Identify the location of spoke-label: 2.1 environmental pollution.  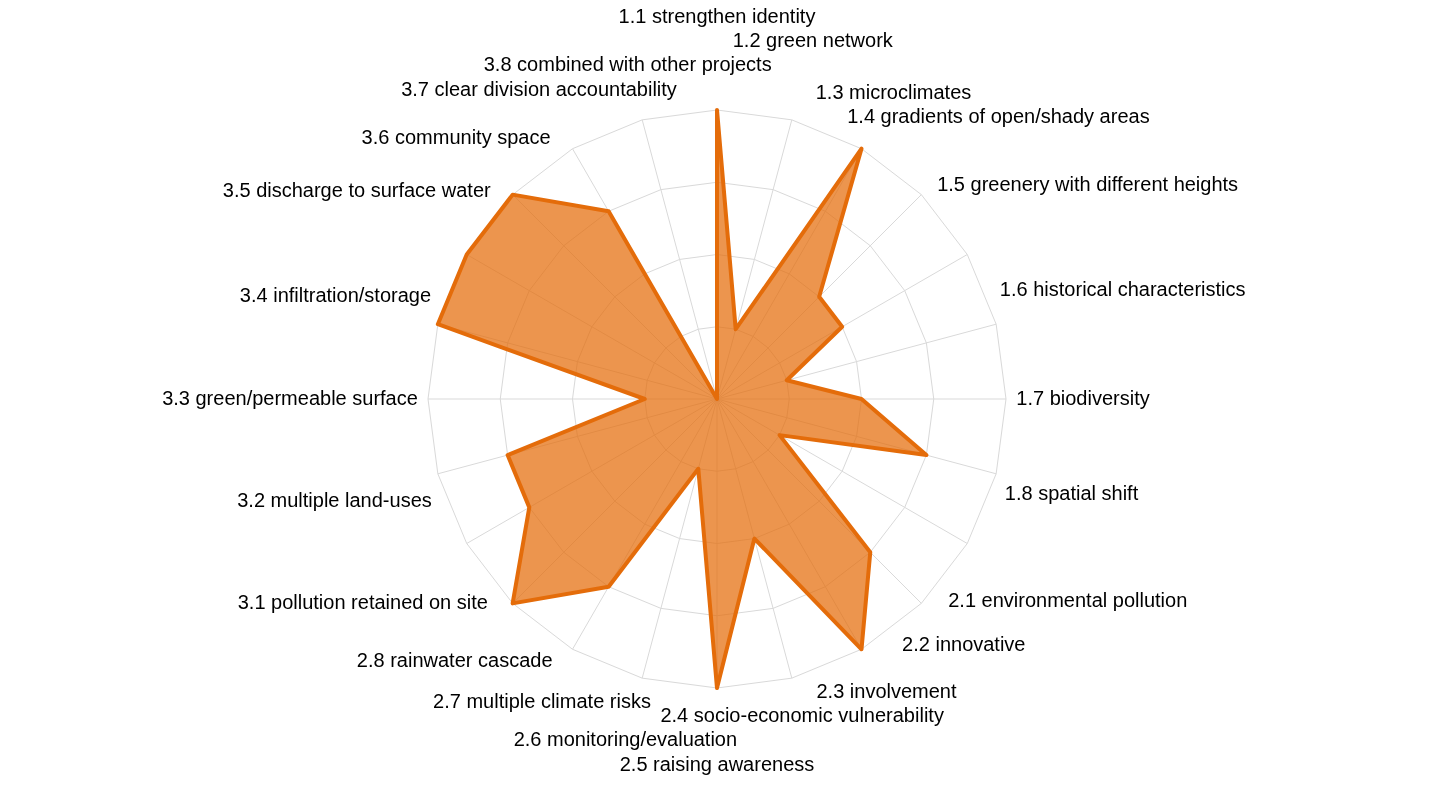
(1068, 600).